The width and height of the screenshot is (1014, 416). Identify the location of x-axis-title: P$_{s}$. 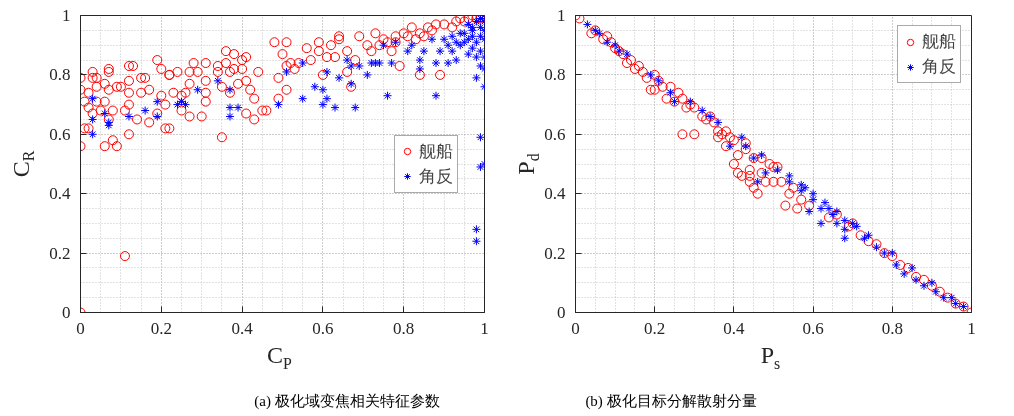
(770, 357).